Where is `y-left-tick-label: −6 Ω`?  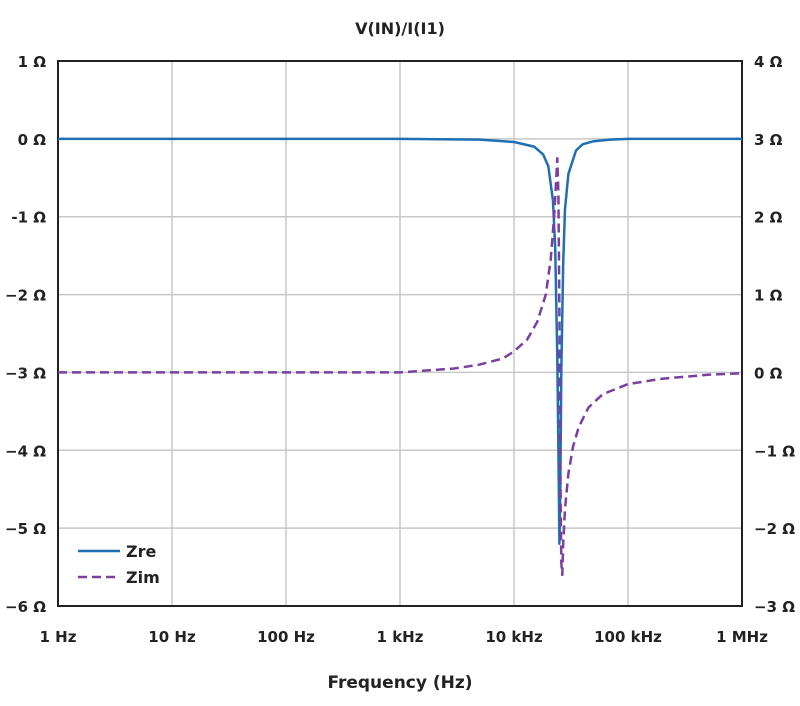
y-left-tick-label: −6 Ω is located at coordinates (25, 607).